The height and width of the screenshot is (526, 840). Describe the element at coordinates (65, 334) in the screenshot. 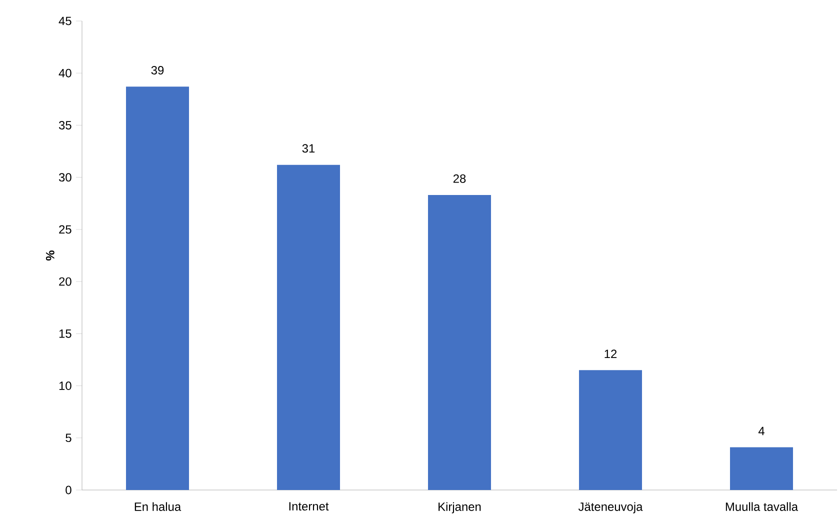

I see `y-tick-label: 15` at that location.